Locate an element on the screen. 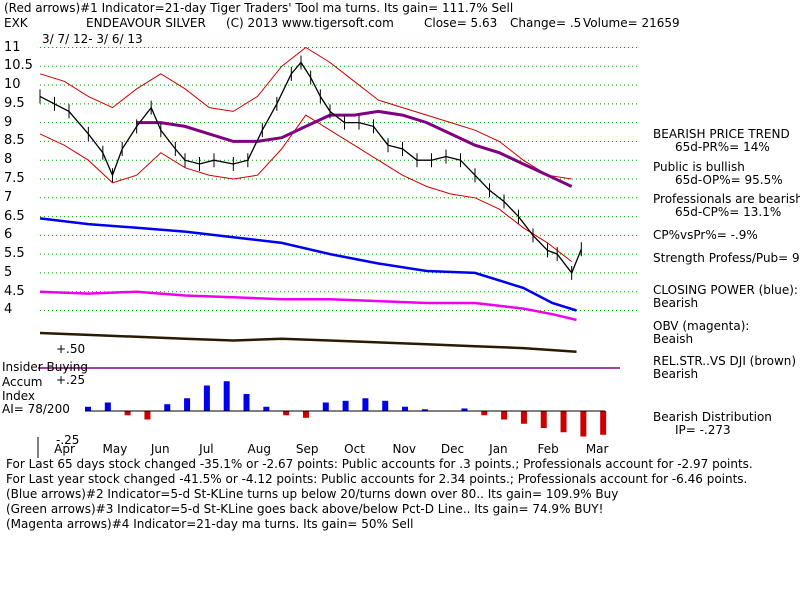 This screenshot has height=600, width=800. copyright: (C) 2013 www.tigersoft.com is located at coordinates (310, 23).